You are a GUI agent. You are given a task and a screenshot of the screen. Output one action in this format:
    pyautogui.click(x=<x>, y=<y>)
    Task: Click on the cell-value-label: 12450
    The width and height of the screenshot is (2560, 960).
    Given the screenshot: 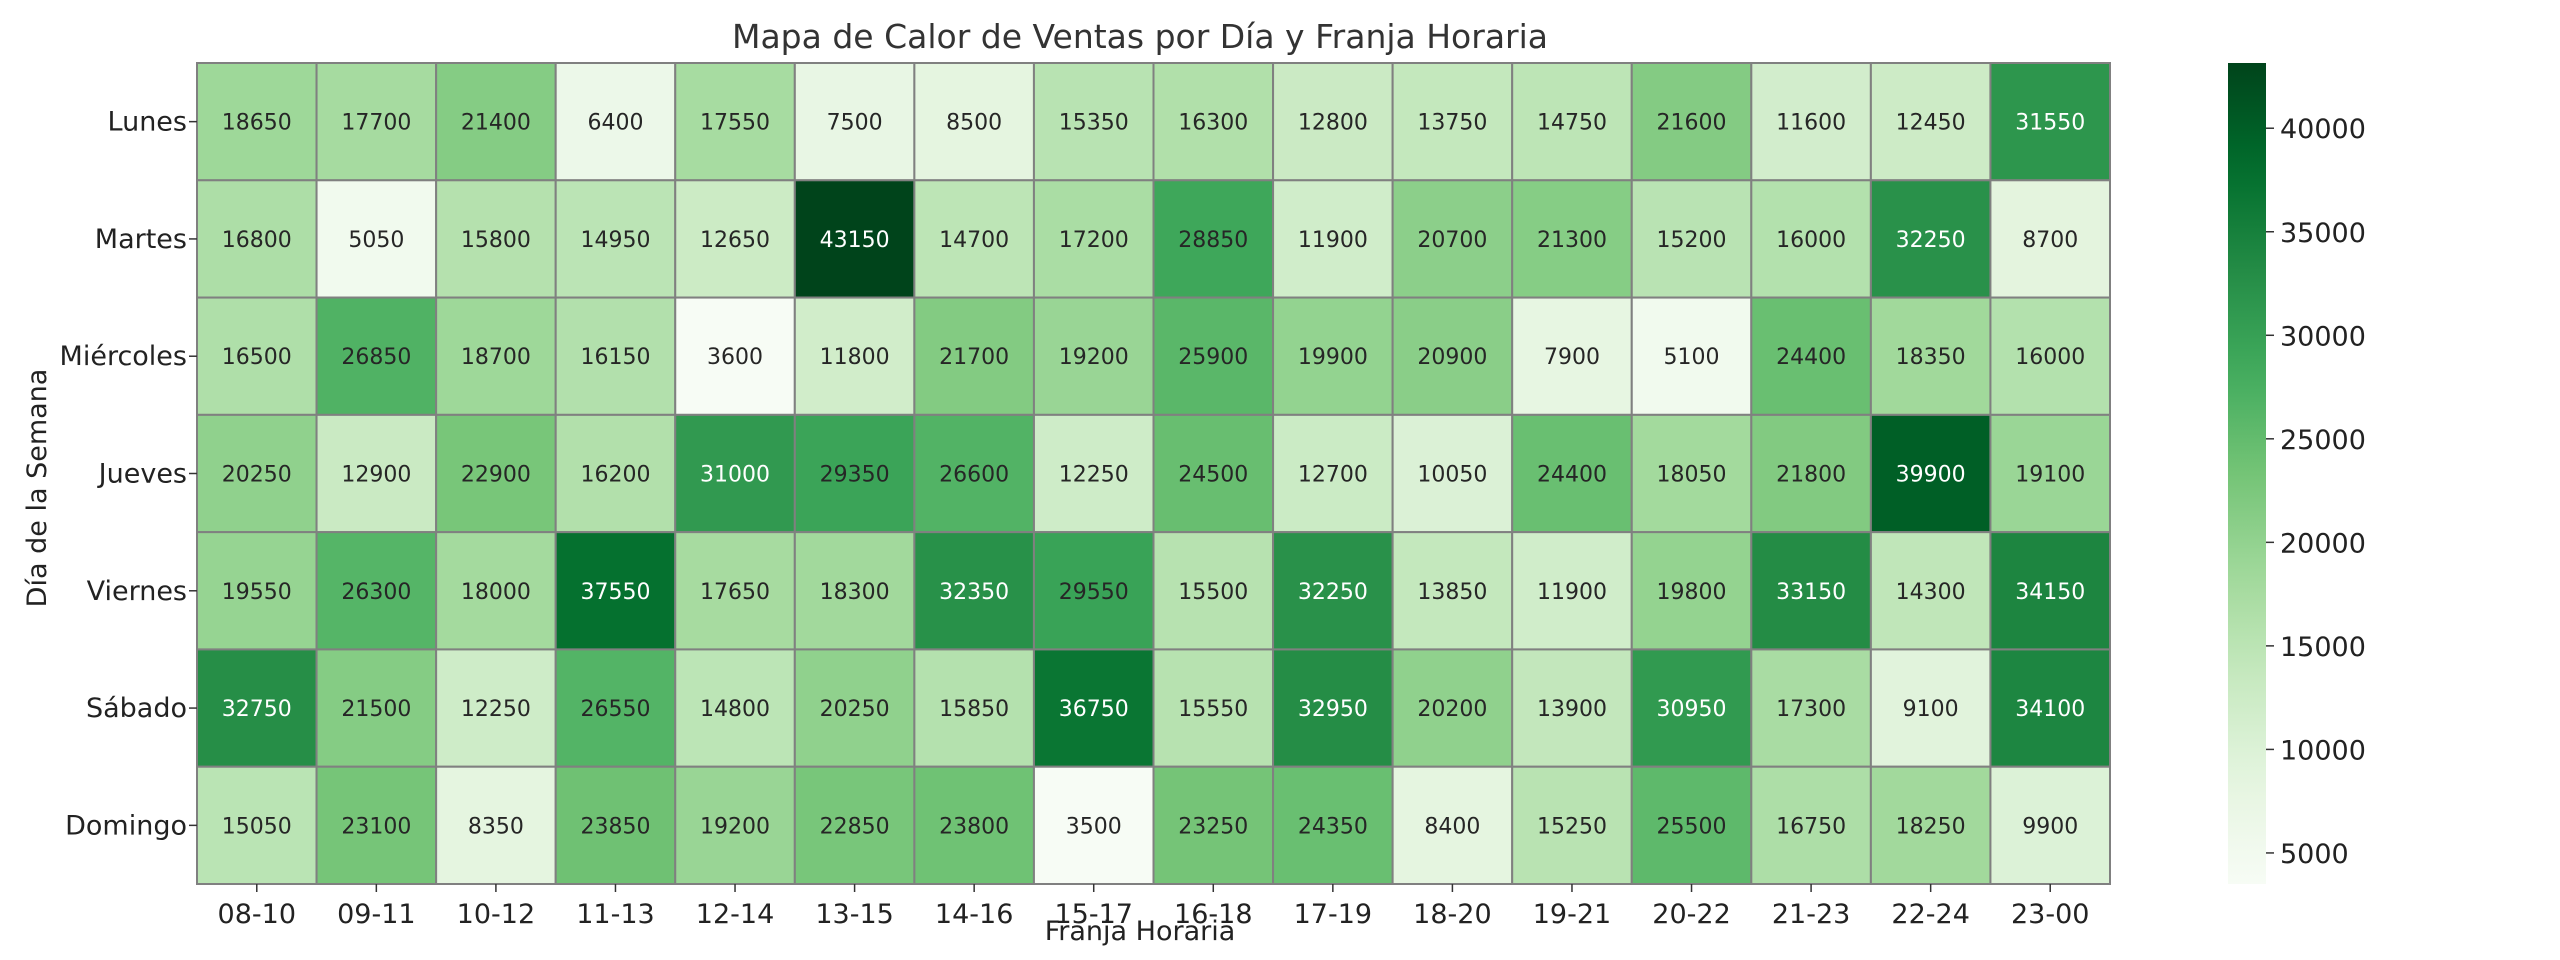 What is the action you would take?
    pyautogui.click(x=1931, y=123)
    